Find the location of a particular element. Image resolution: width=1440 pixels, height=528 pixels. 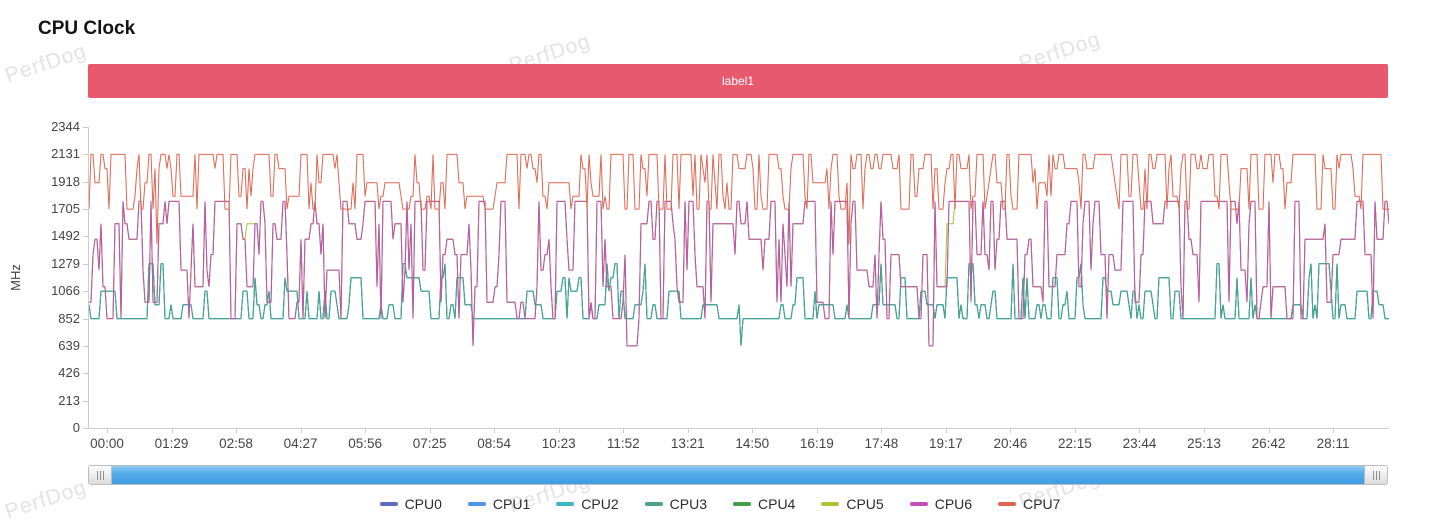

y-axis-title-wrap: MHz is located at coordinates (15, 277).